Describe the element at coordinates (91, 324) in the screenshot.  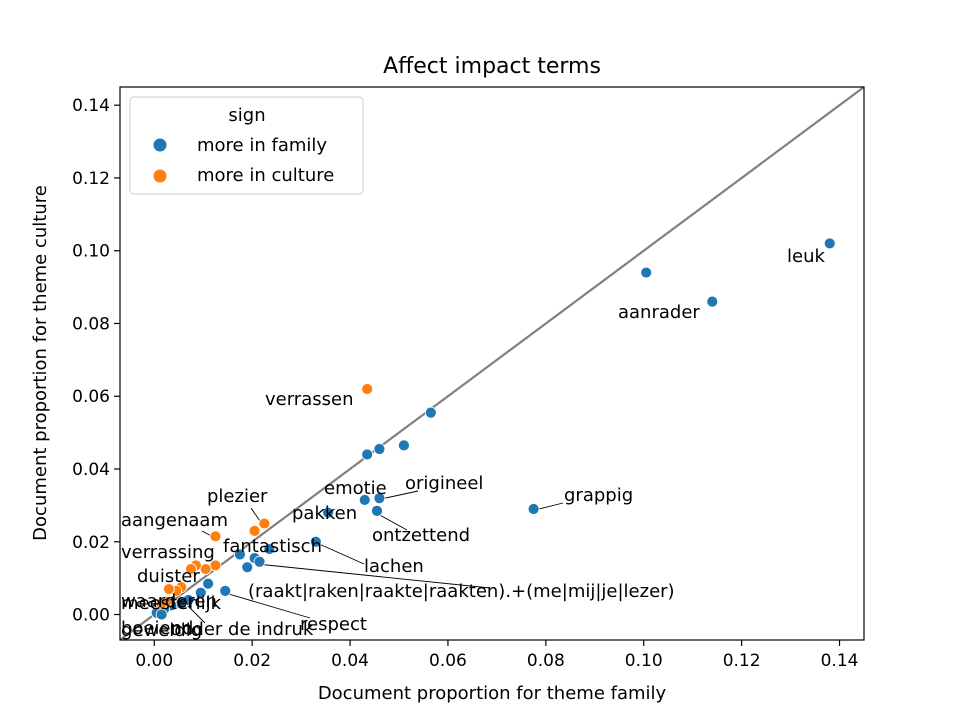
I see `y-tick-label: 0.08` at that location.